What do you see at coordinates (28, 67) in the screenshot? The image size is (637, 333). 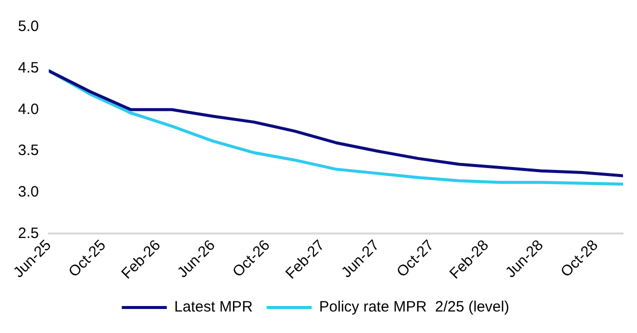 I see `y-tick-label: 4.5` at bounding box center [28, 67].